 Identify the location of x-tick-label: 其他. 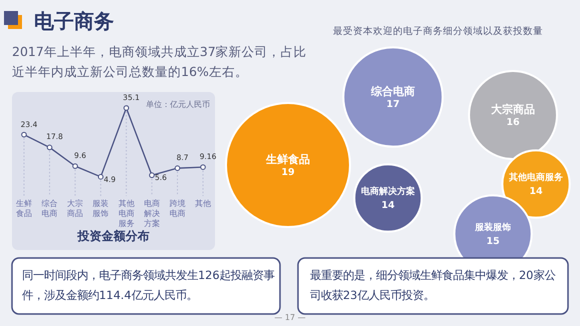
(203, 204).